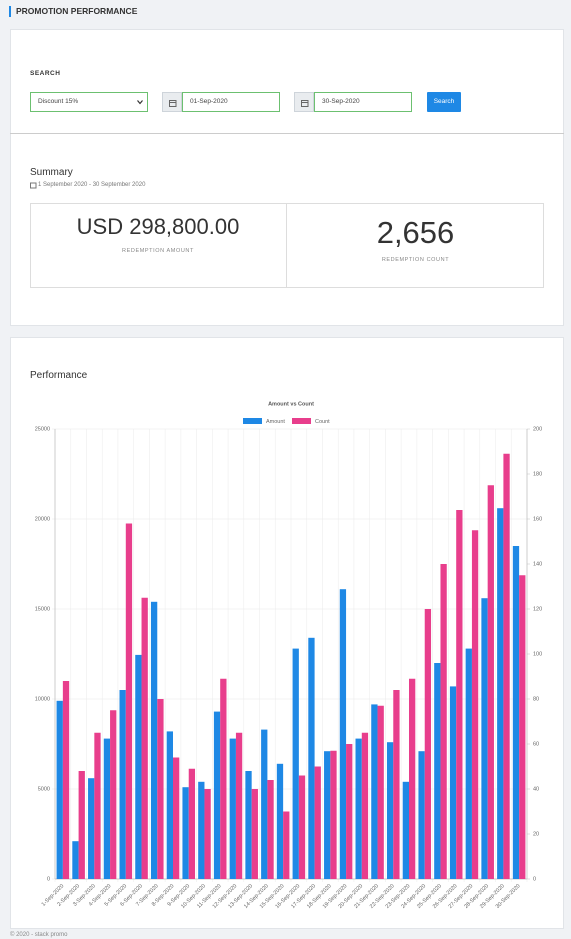 This screenshot has width=571, height=939. I want to click on select-arrow, so click(140, 102).